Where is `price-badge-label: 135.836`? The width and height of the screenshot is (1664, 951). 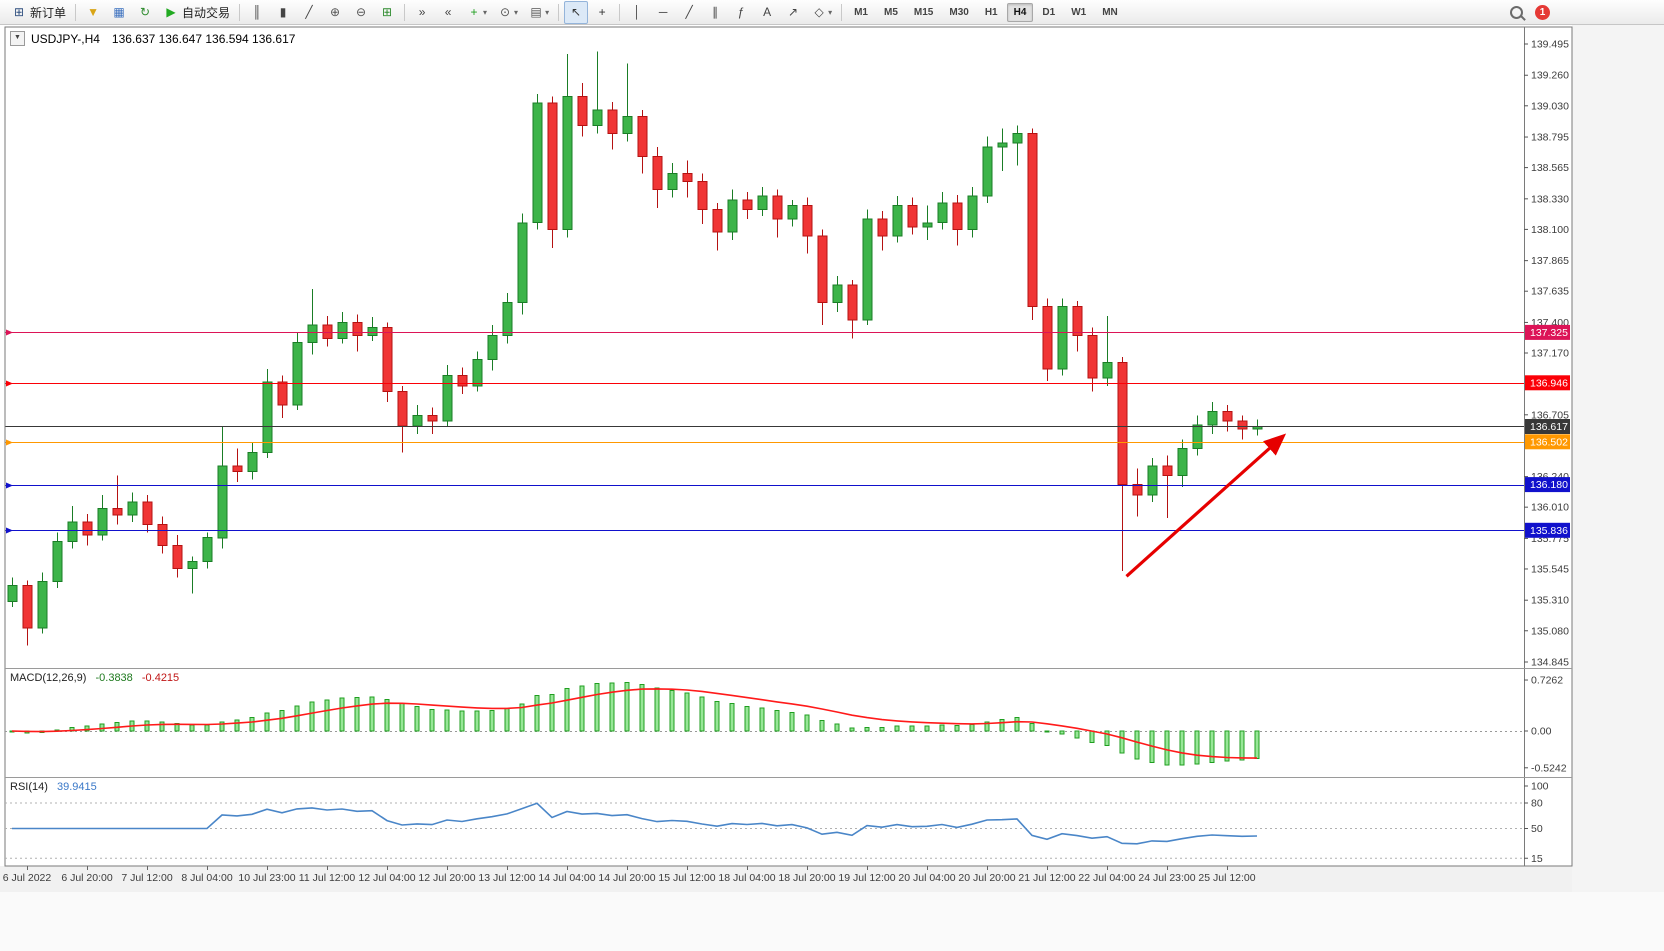
price-badge-label: 135.836 is located at coordinates (1549, 531).